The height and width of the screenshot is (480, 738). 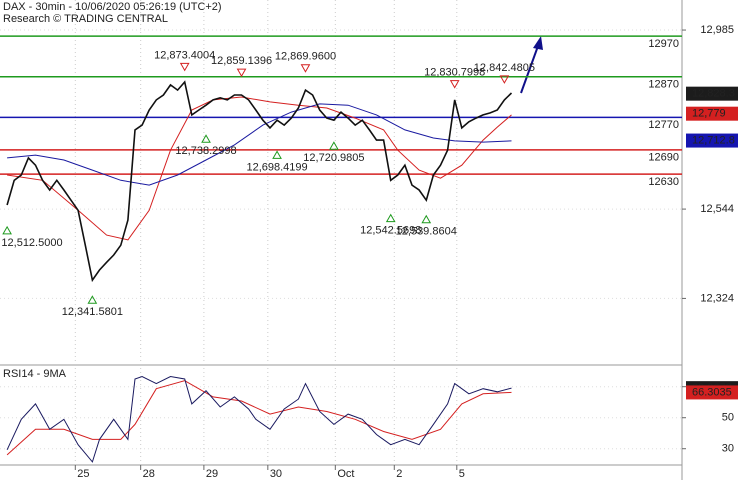 What do you see at coordinates (663, 125) in the screenshot?
I see `level-label: 12770` at bounding box center [663, 125].